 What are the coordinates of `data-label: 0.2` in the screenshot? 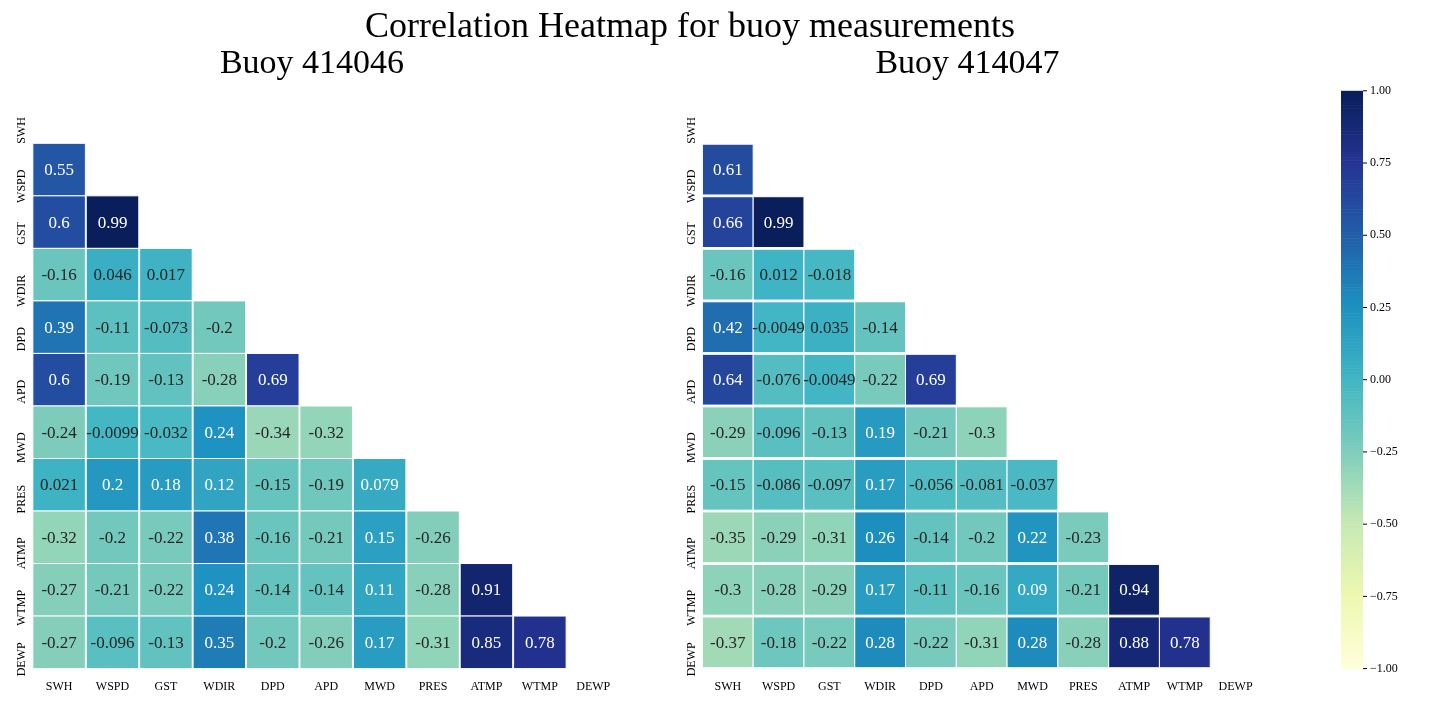 It's located at (112, 485).